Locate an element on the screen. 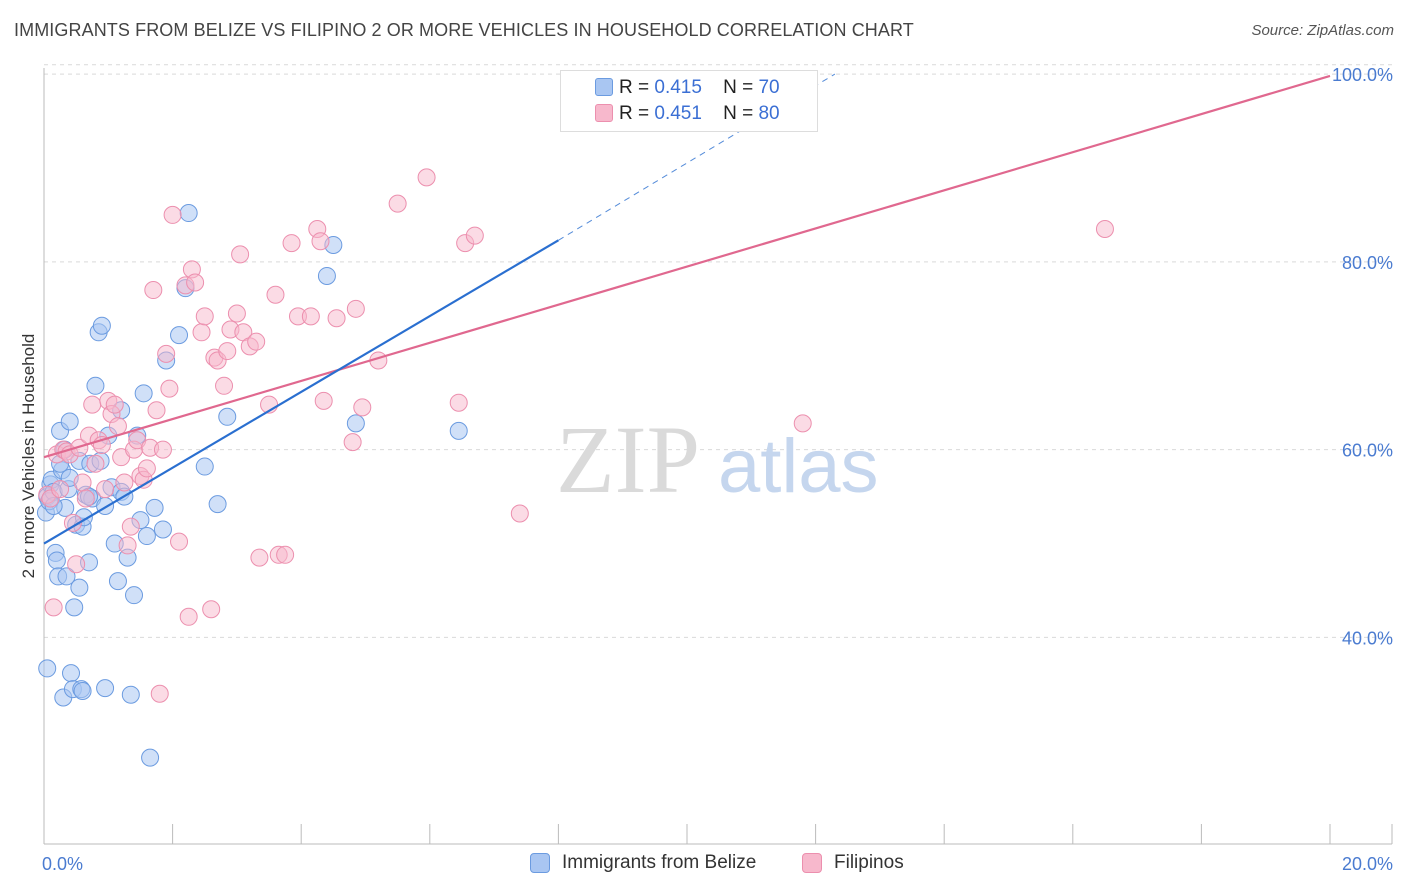 This screenshot has height=892, width=1406. bottom-legend-belize: Immigrants from Belize is located at coordinates (643, 863).